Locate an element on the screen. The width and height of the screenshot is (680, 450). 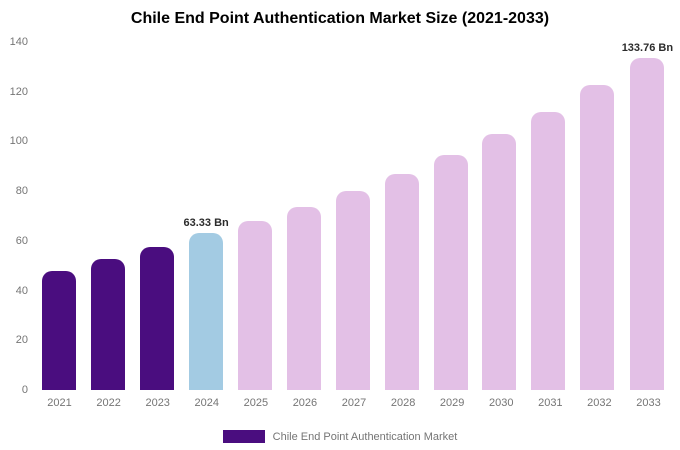
legend-swatch is located at coordinates (243, 436).